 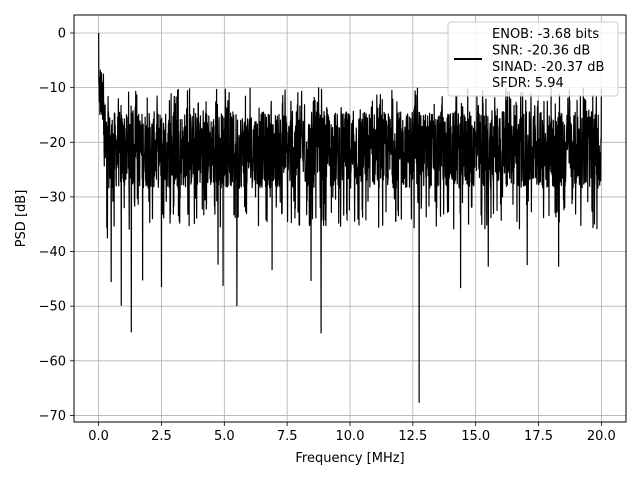 I want to click on x-tick-label: 7.5, so click(x=287, y=436).